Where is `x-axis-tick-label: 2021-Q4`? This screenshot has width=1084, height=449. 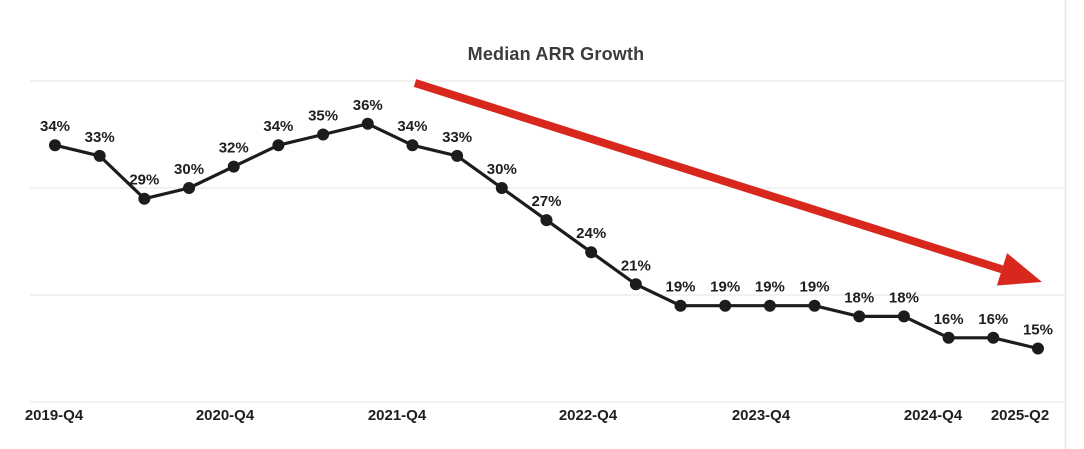 x-axis-tick-label: 2021-Q4 is located at coordinates (397, 415).